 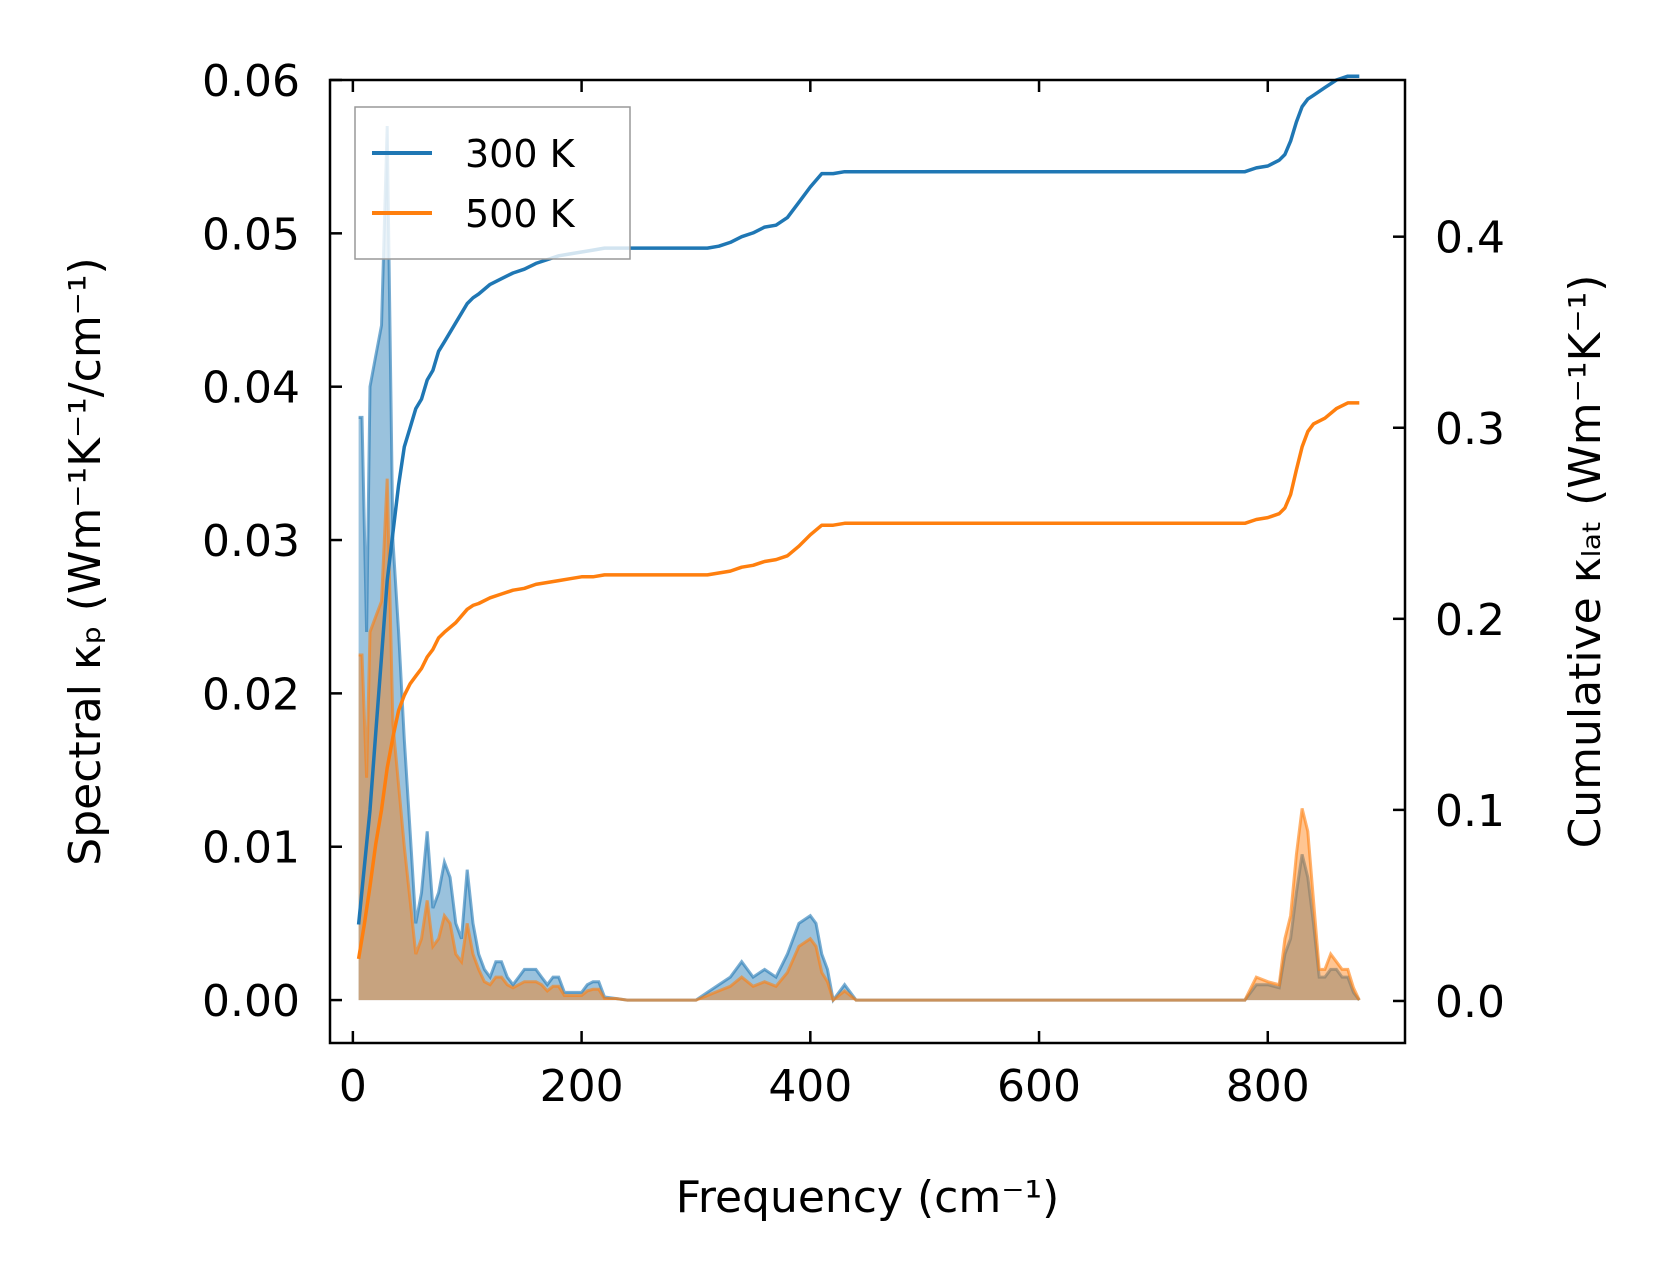 What do you see at coordinates (251, 234) in the screenshot?
I see `left-y-tick-label: 0.05` at bounding box center [251, 234].